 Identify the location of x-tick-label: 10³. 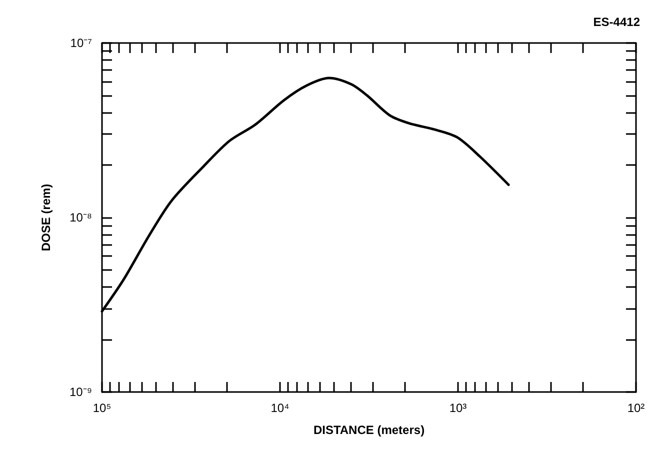
(458, 408).